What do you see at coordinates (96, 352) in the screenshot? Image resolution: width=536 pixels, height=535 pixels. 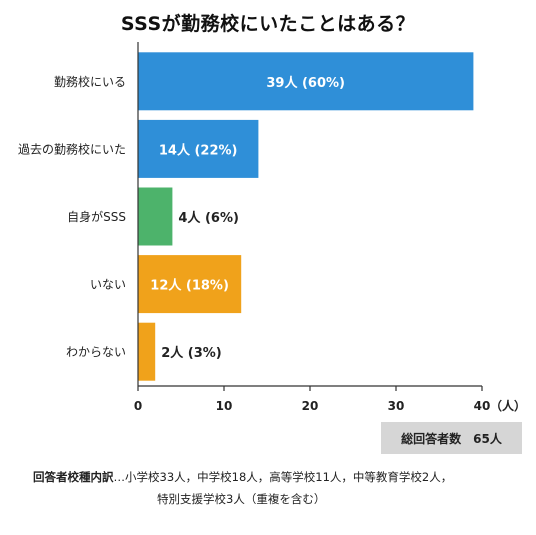 I see `category-label-4: わからない` at bounding box center [96, 352].